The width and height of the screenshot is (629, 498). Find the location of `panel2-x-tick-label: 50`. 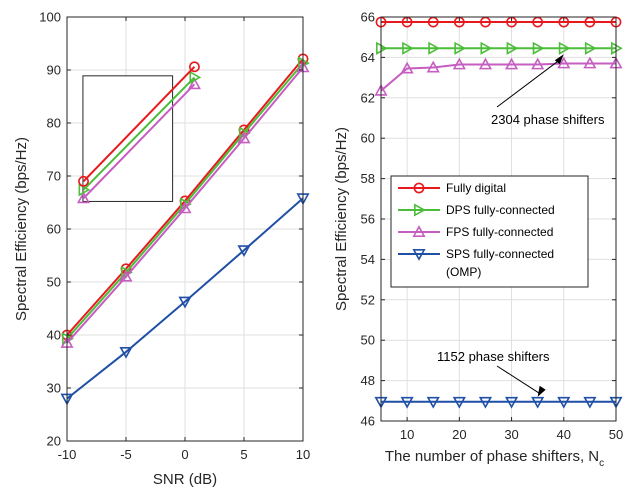

panel2-x-tick-label: 50 is located at coordinates (616, 434).